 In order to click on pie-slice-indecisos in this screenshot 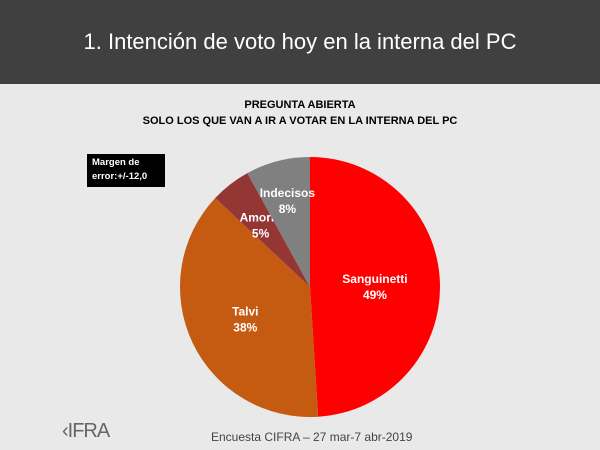, I will do `click(278, 222)`.